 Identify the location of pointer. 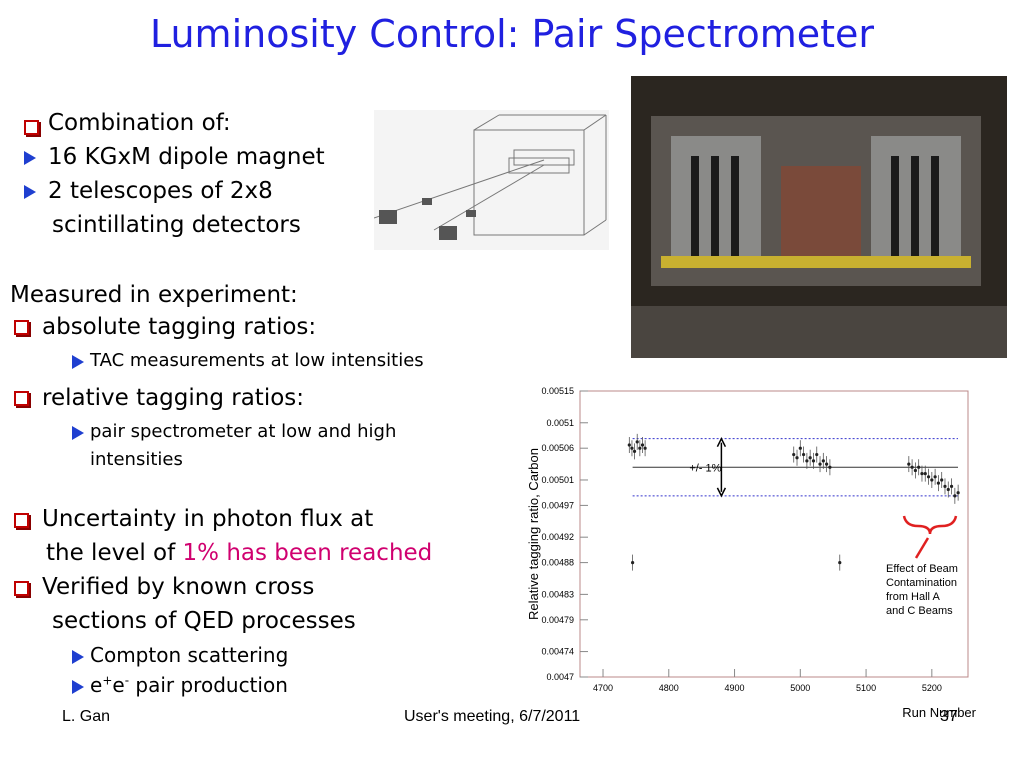
(922, 548).